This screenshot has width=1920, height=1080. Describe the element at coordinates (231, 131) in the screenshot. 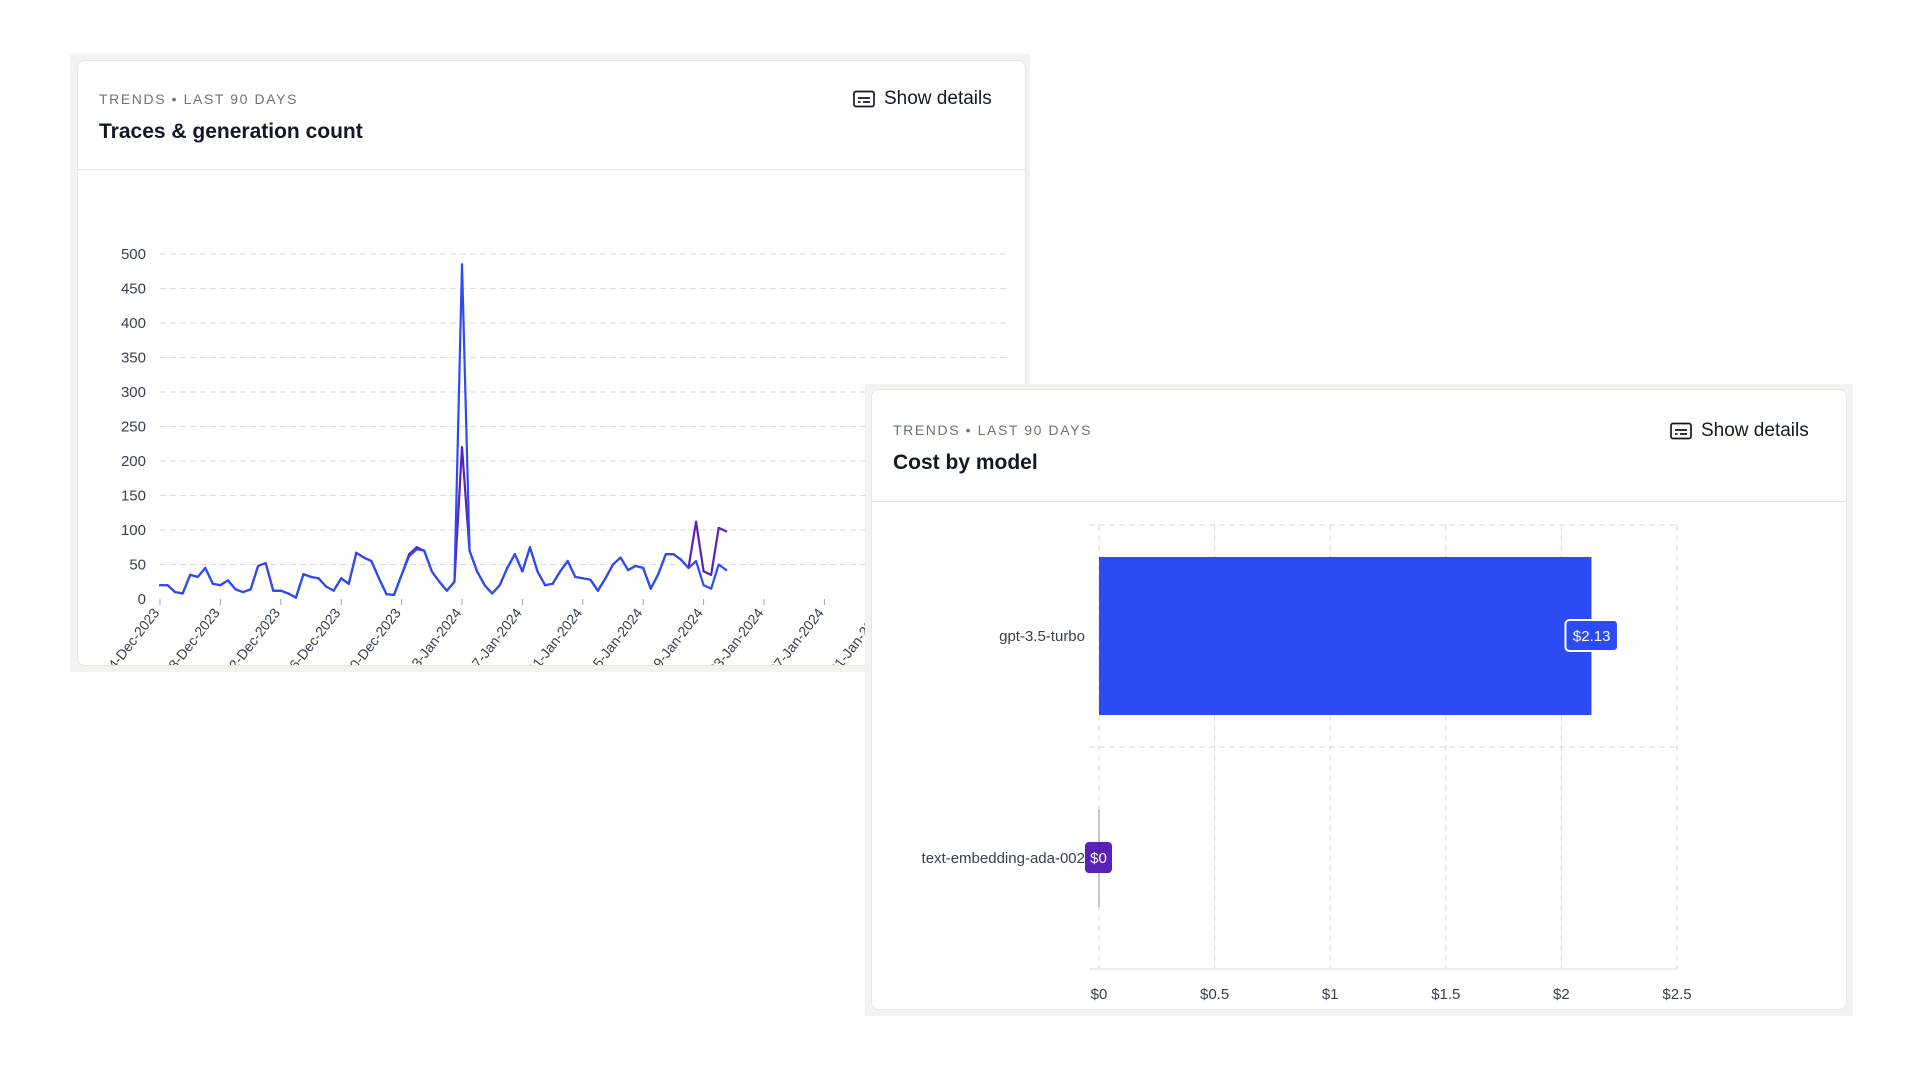

I see `traces-card-title: Traces & generation count` at that location.